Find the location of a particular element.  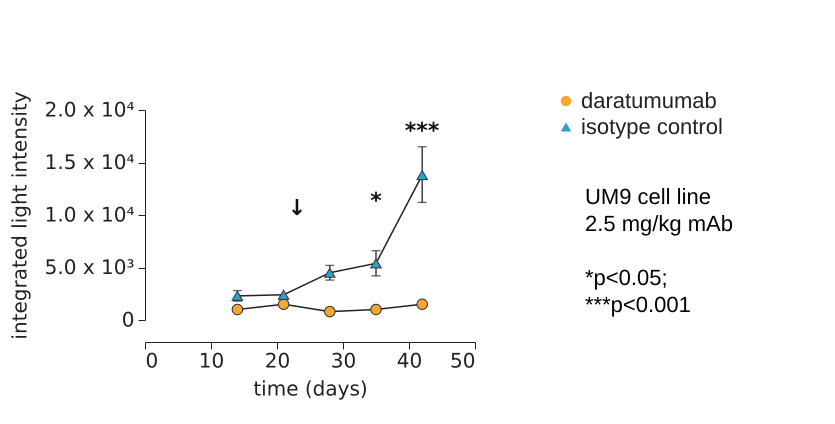

x-tick-label: 50 is located at coordinates (463, 360).